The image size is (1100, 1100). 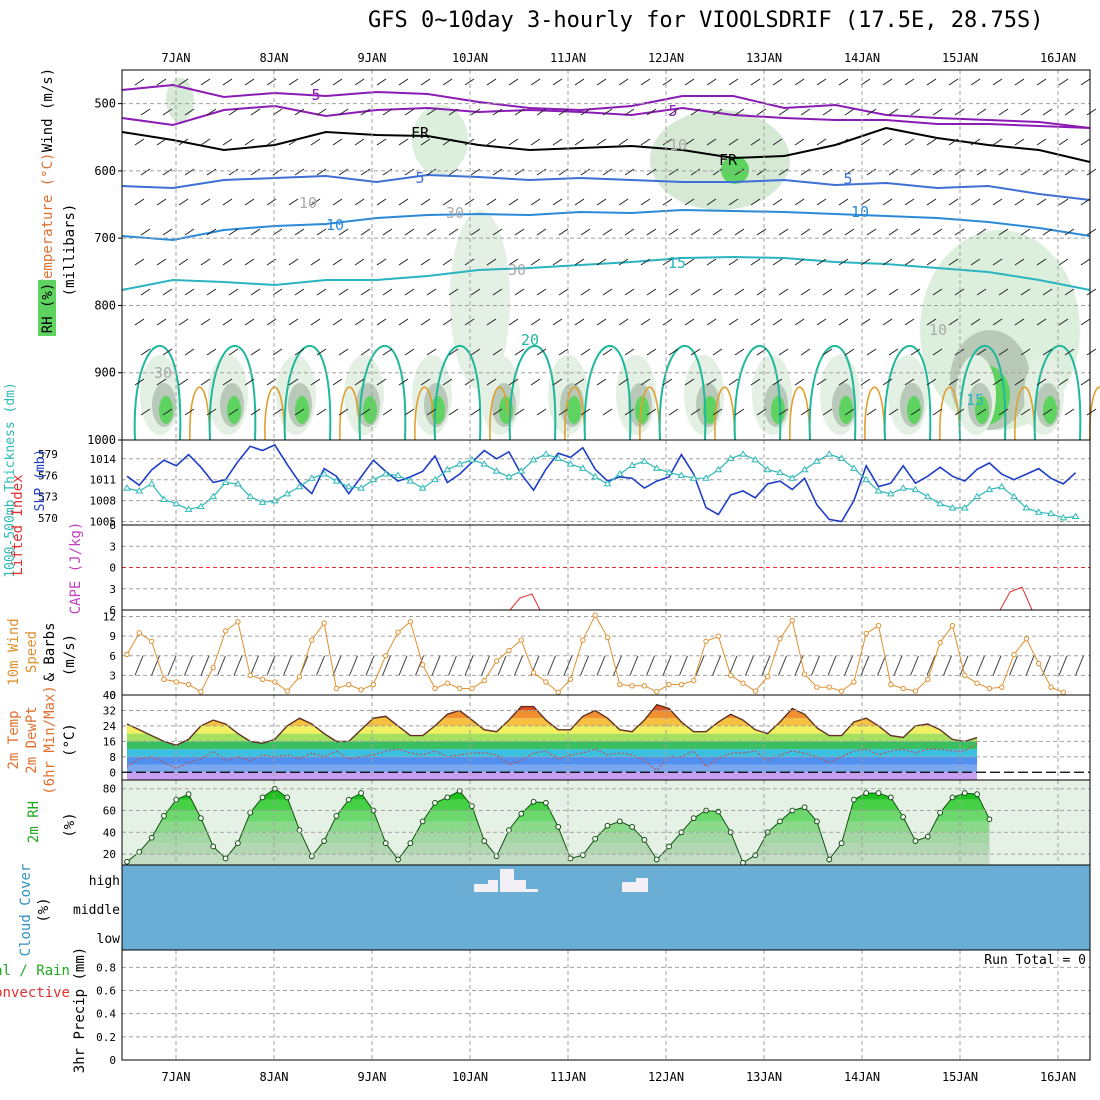 What do you see at coordinates (109, 854) in the screenshot?
I see `rh-tick-label: 20` at bounding box center [109, 854].